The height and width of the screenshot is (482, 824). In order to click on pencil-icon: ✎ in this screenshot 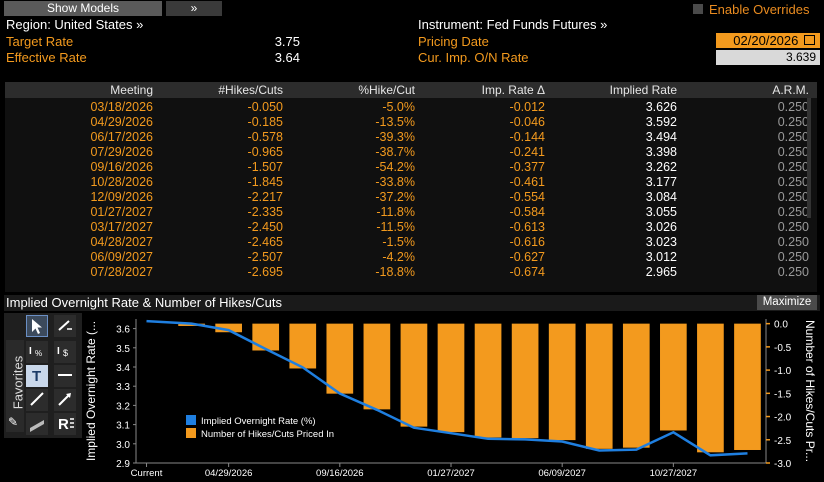, I will do `click(13, 422)`.